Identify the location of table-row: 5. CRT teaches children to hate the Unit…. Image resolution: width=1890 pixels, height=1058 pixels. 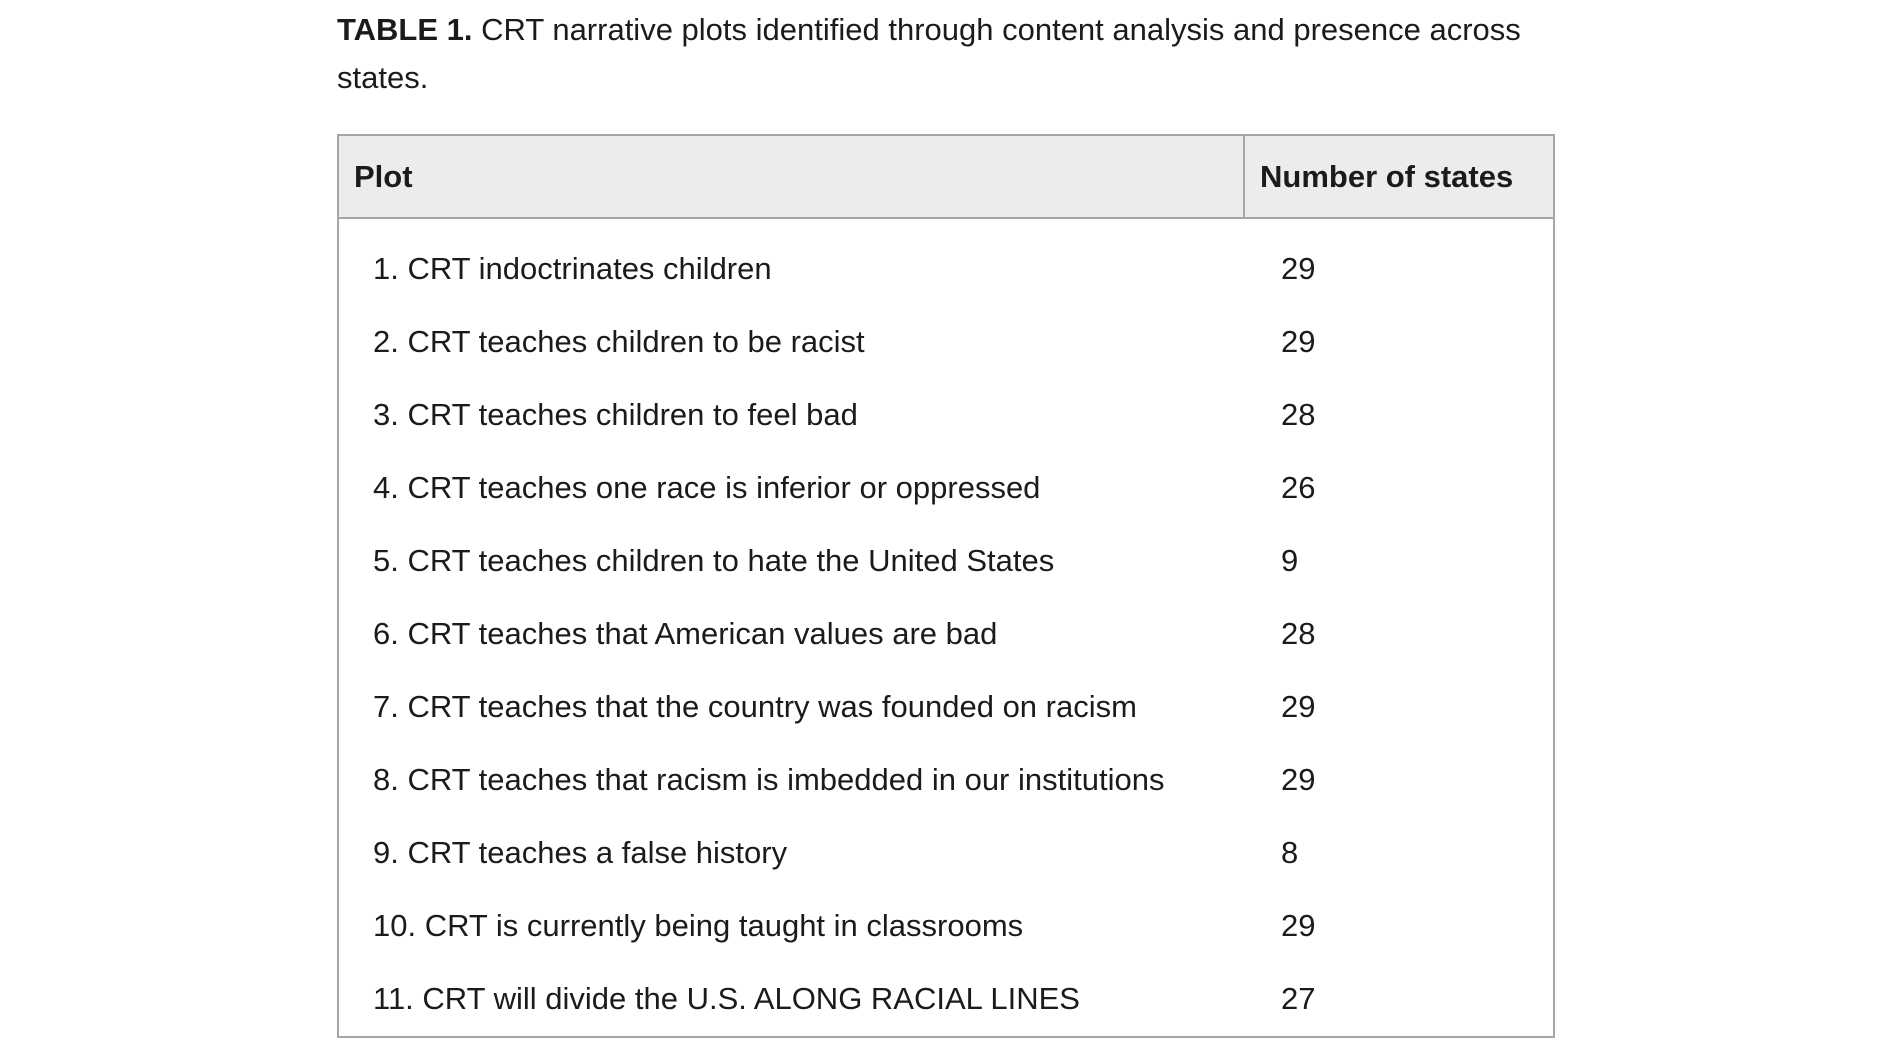
(946, 561).